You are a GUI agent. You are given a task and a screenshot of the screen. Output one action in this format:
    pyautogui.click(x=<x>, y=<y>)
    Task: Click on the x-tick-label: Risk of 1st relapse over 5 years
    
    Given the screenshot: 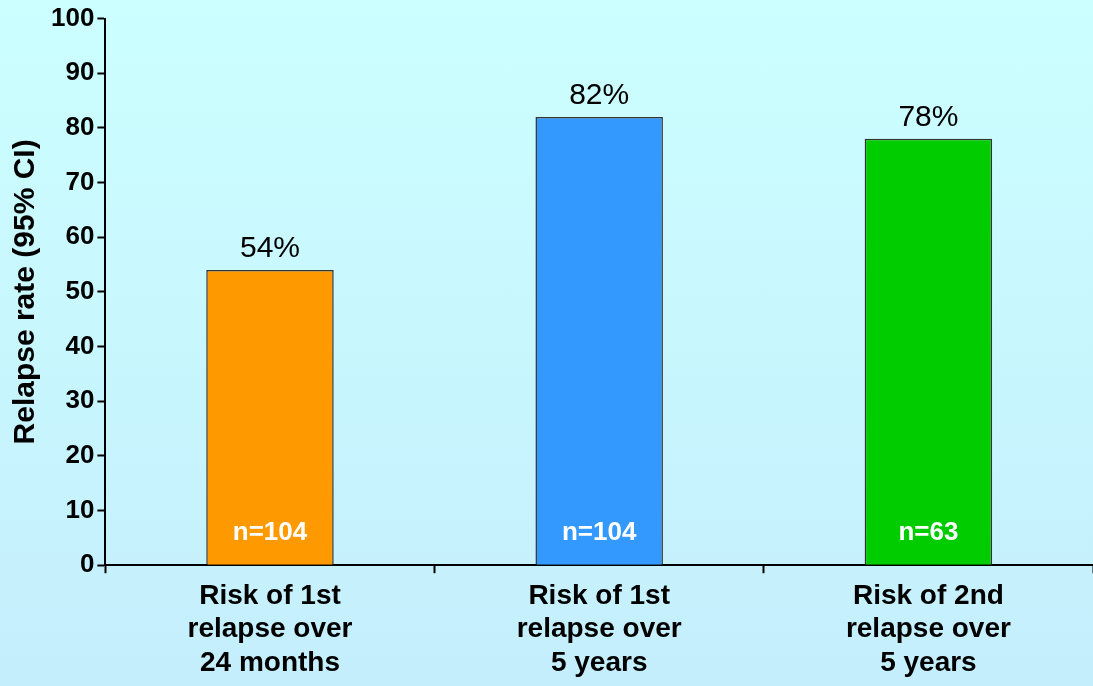 What is the action you would take?
    pyautogui.click(x=599, y=627)
    